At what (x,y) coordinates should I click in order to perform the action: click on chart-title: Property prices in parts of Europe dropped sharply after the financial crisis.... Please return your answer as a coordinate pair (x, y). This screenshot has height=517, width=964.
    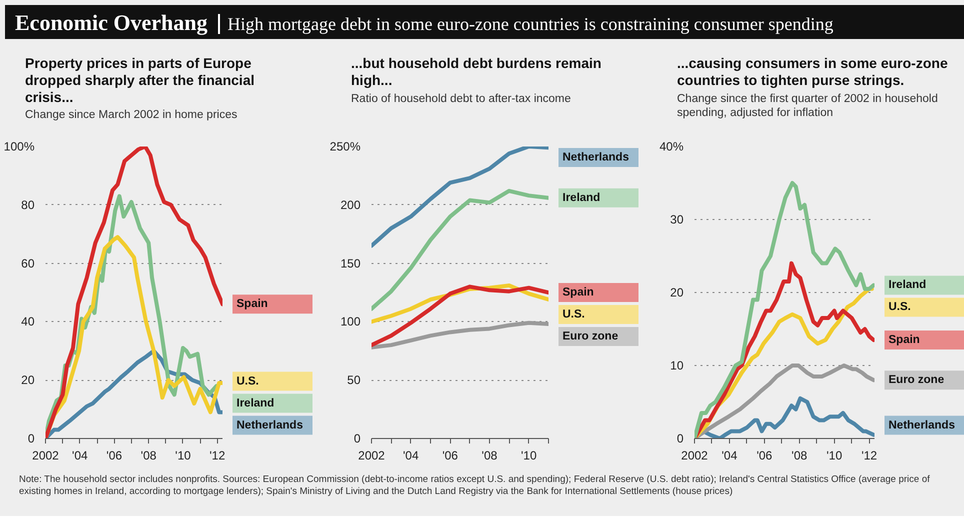
    Looking at the image, I should click on (140, 80).